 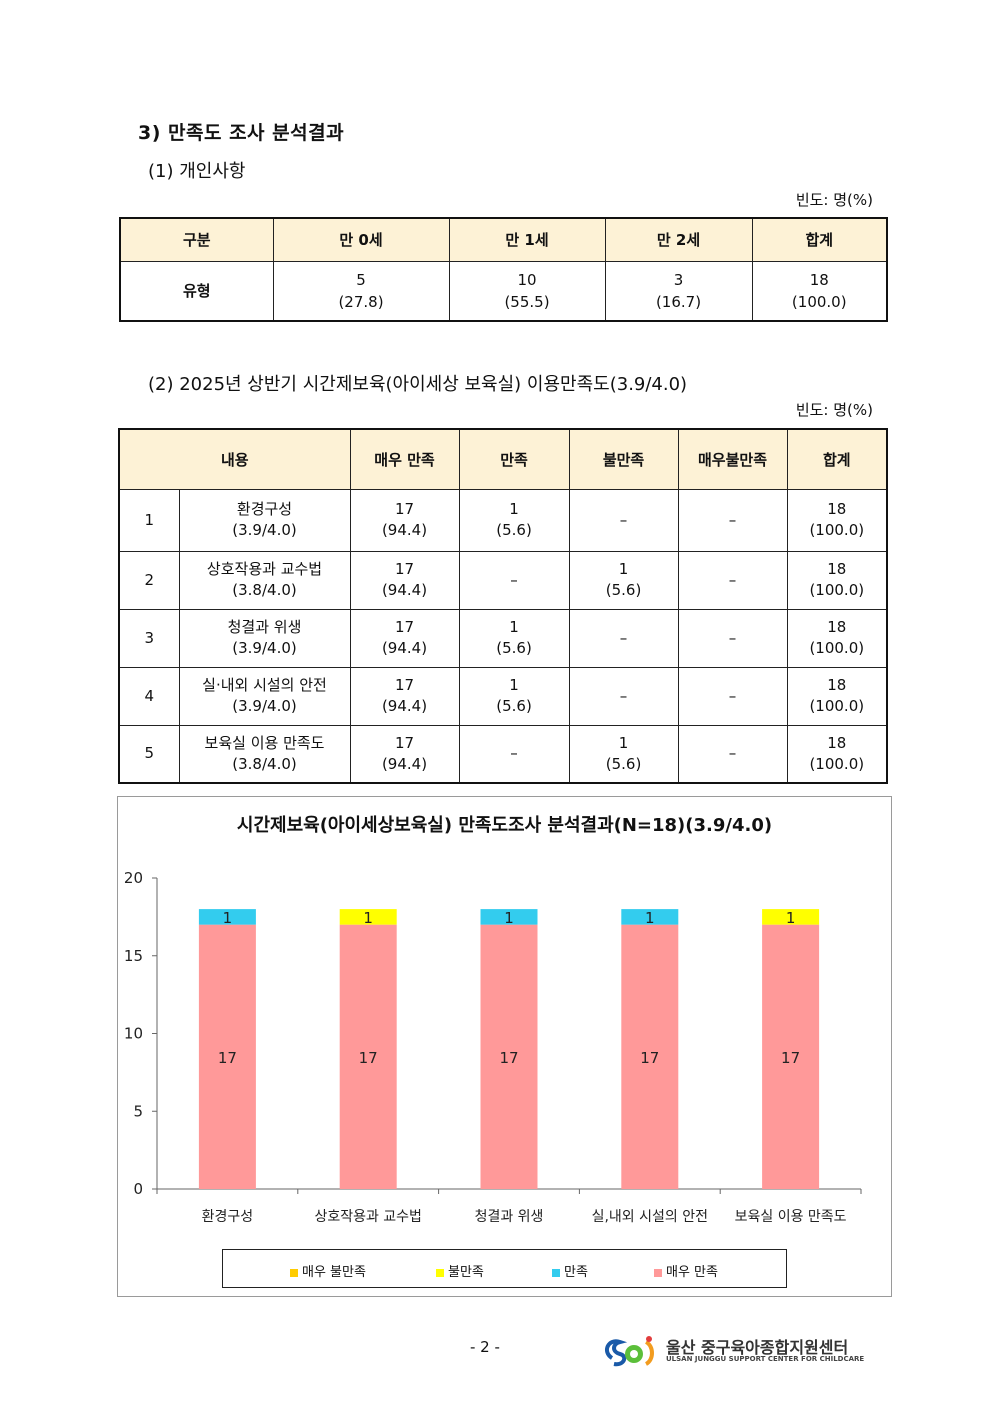 What do you see at coordinates (149, 638) in the screenshot?
I see `row-number: 3` at bounding box center [149, 638].